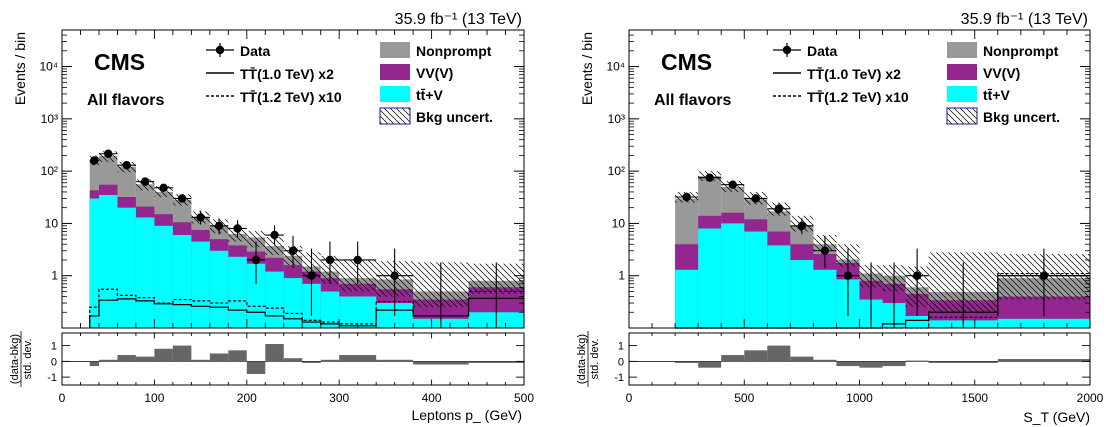  Describe the element at coordinates (454, 117) in the screenshot. I see `legend-unc-label: Bkg uncert.` at that location.